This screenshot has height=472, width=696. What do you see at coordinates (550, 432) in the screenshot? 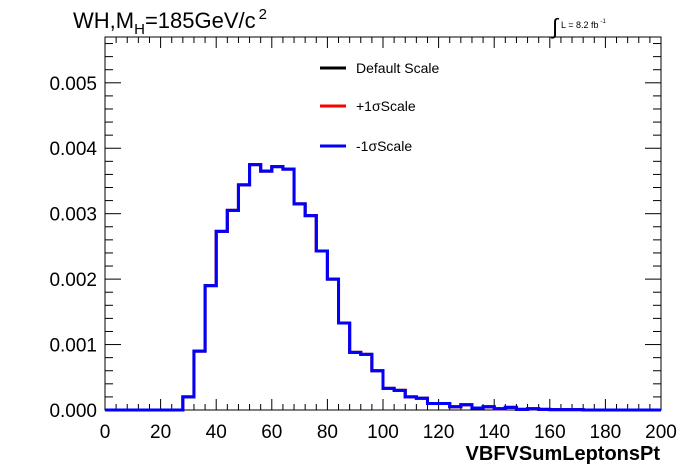
I see `x-tick-label: 160` at bounding box center [550, 432].